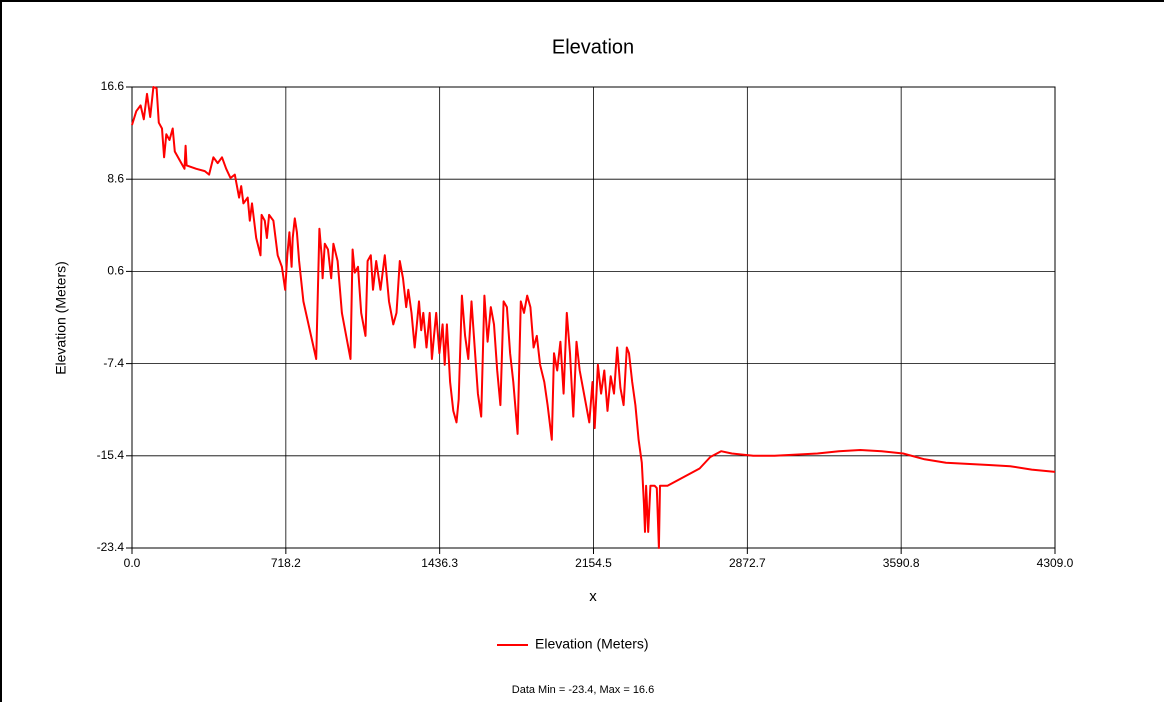 This screenshot has height=702, width=1164. What do you see at coordinates (115, 271) in the screenshot?
I see `y-tick-label: 0.6` at bounding box center [115, 271].